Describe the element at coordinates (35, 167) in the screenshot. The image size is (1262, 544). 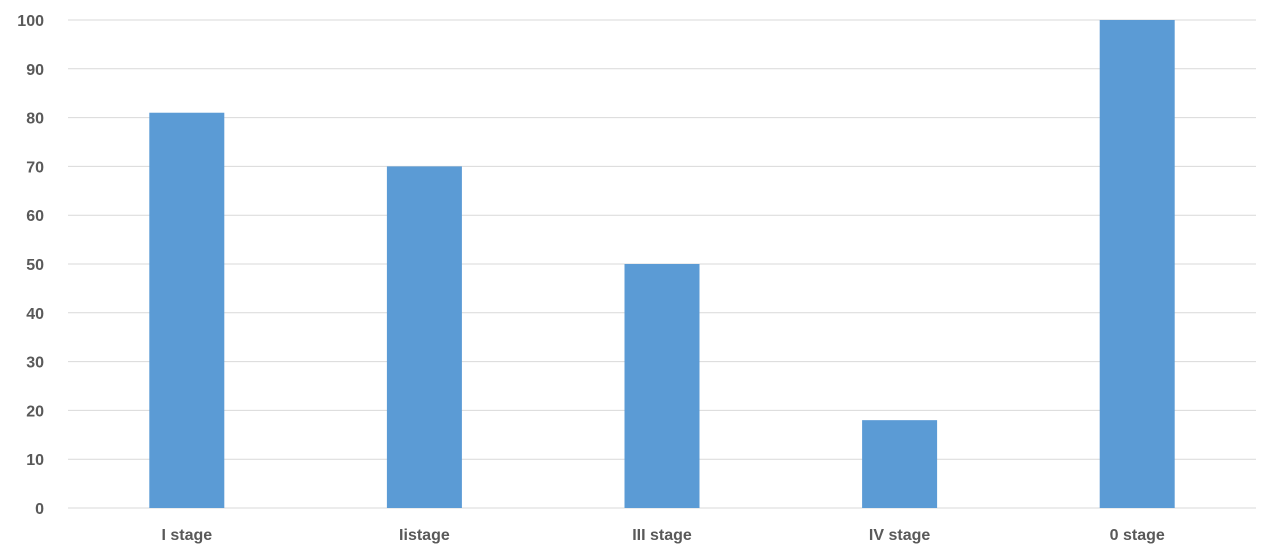
I see `y-tick-label: 70` at that location.